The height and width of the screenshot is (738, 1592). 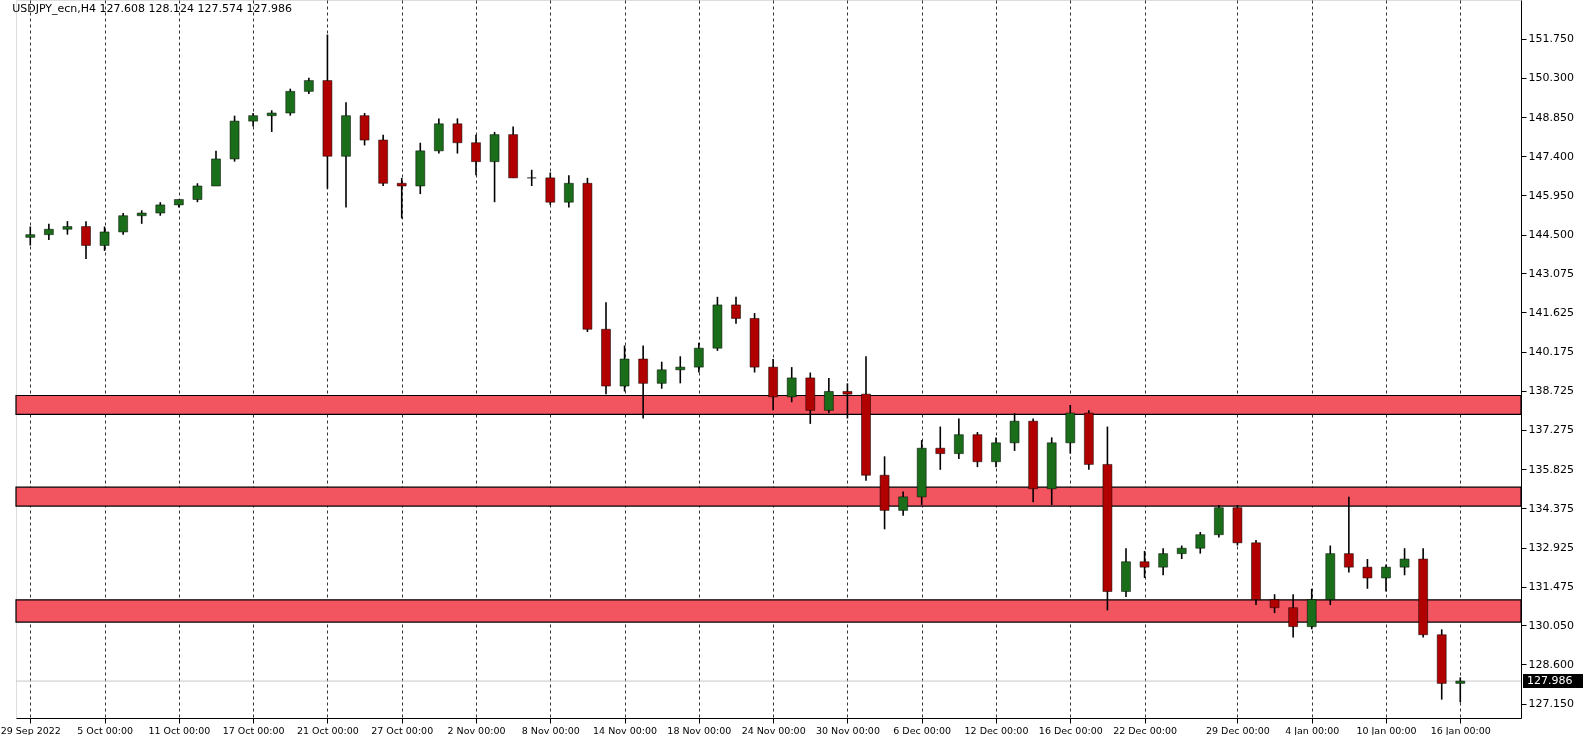 I want to click on x-tick-label: 29 Dec 00:00, so click(x=1237, y=730).